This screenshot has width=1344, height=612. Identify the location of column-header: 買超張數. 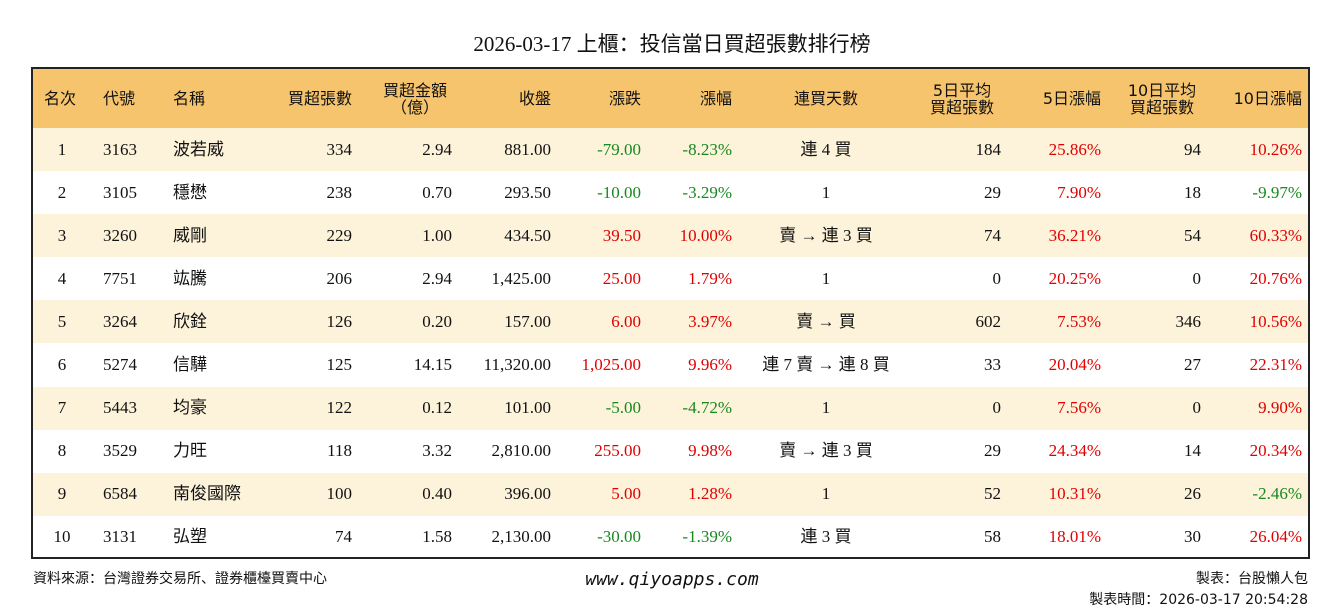
(319, 98).